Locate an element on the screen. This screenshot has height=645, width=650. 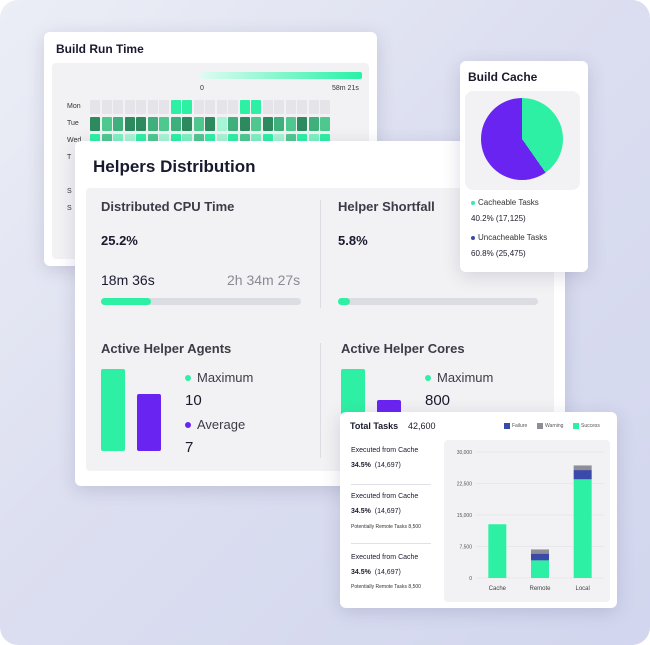
x-tick-label: Cache is located at coordinates (498, 589).